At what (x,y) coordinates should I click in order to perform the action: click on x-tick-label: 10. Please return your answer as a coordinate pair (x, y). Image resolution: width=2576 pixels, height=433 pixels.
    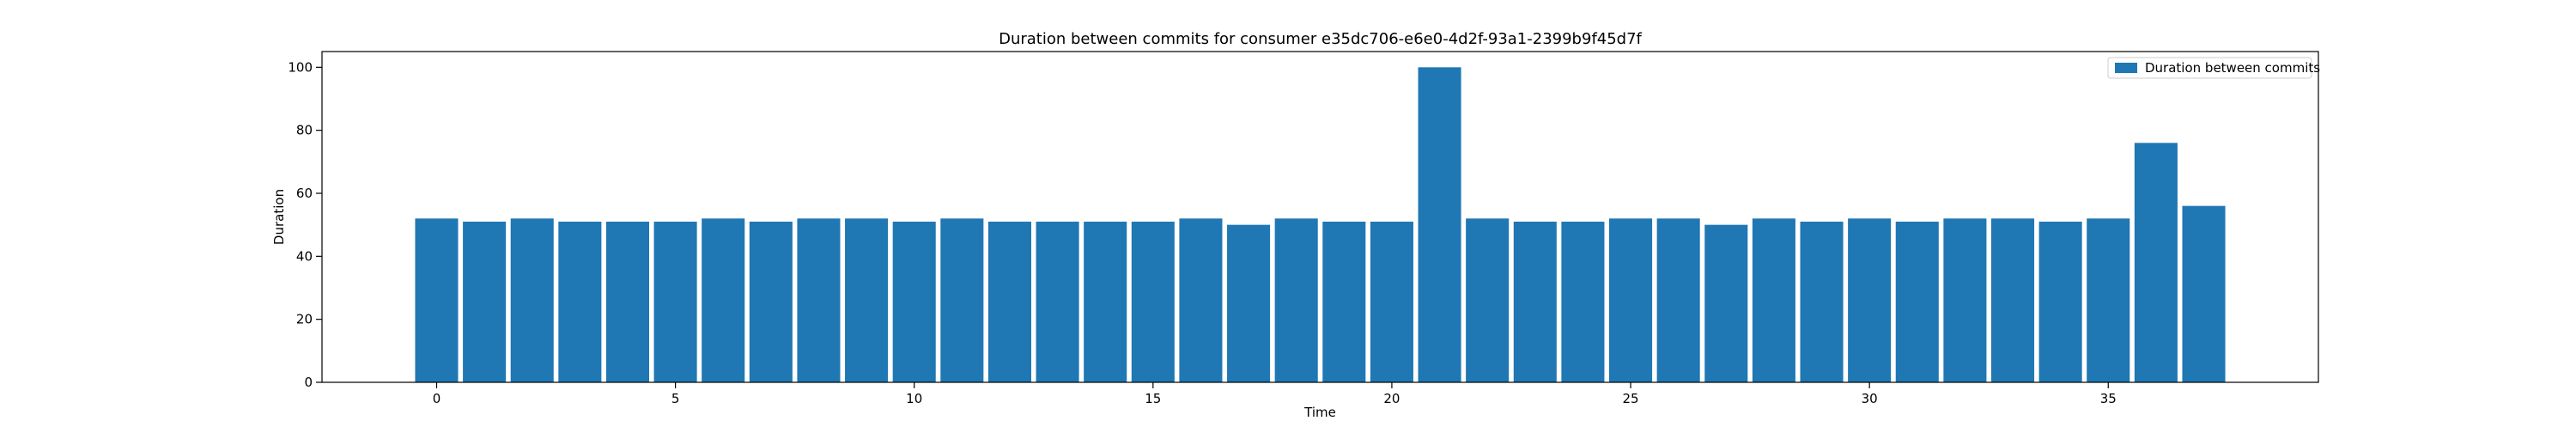
    Looking at the image, I should click on (914, 398).